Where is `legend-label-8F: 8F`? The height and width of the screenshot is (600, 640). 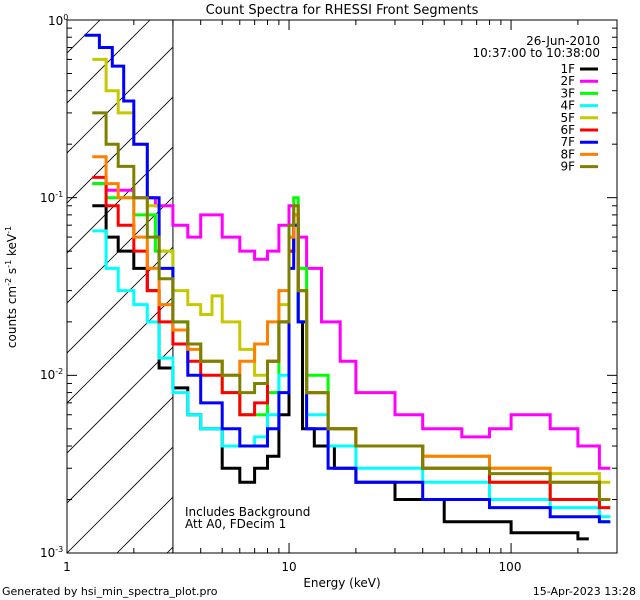
legend-label-8F: 8F is located at coordinates (567, 154).